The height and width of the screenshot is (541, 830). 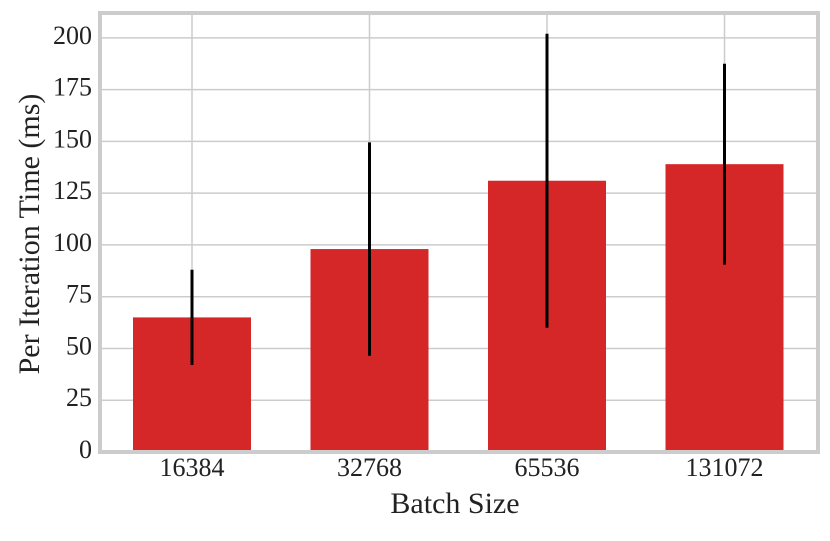 I want to click on y-tick-label: 200, so click(x=72, y=35).